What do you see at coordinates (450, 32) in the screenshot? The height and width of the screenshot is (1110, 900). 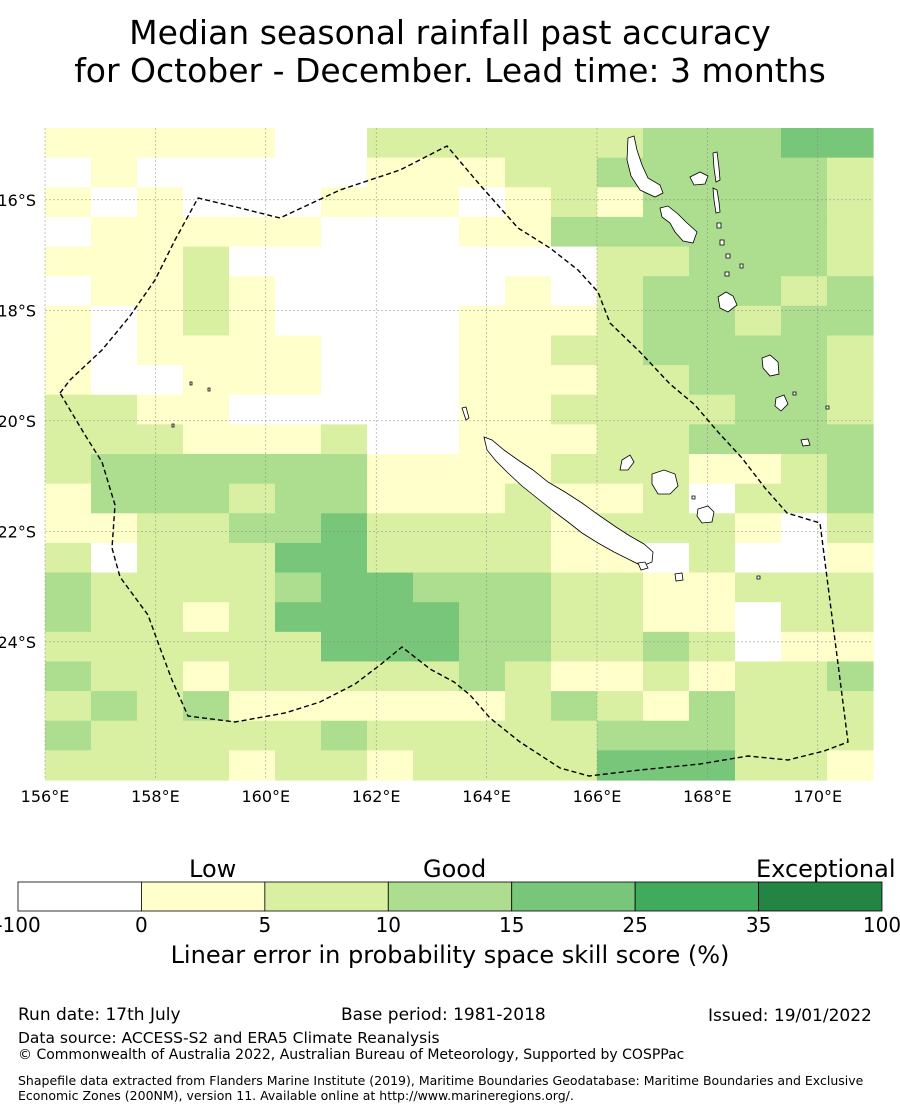 I see `map-title-line-1: Median seasonal rainfall past accuracy` at bounding box center [450, 32].